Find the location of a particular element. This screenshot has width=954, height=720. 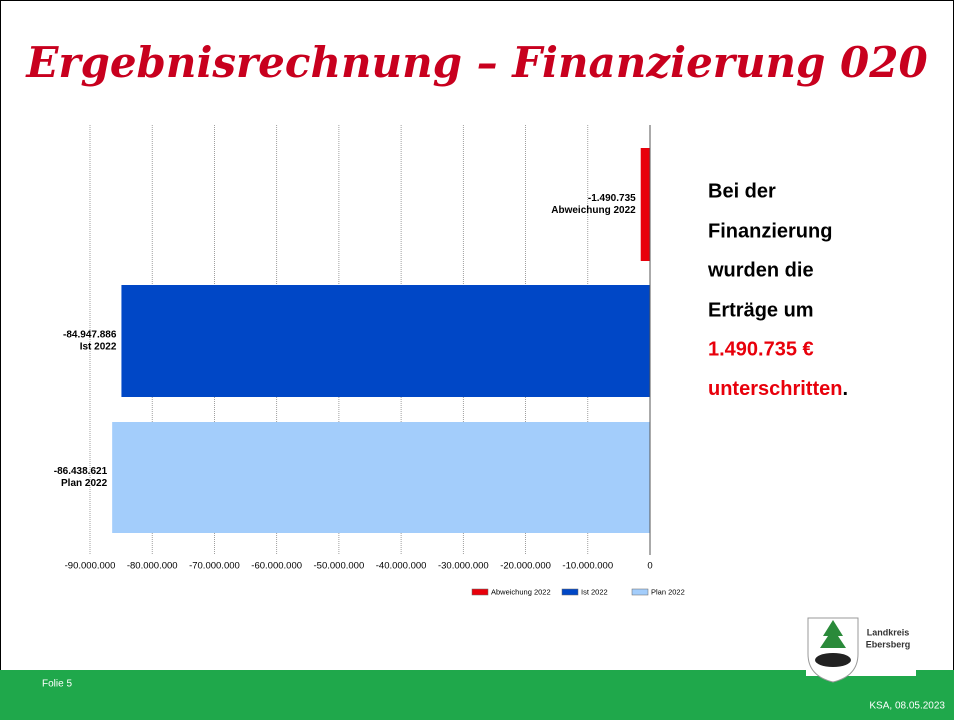

text-line: unterschritten. is located at coordinates (778, 389).